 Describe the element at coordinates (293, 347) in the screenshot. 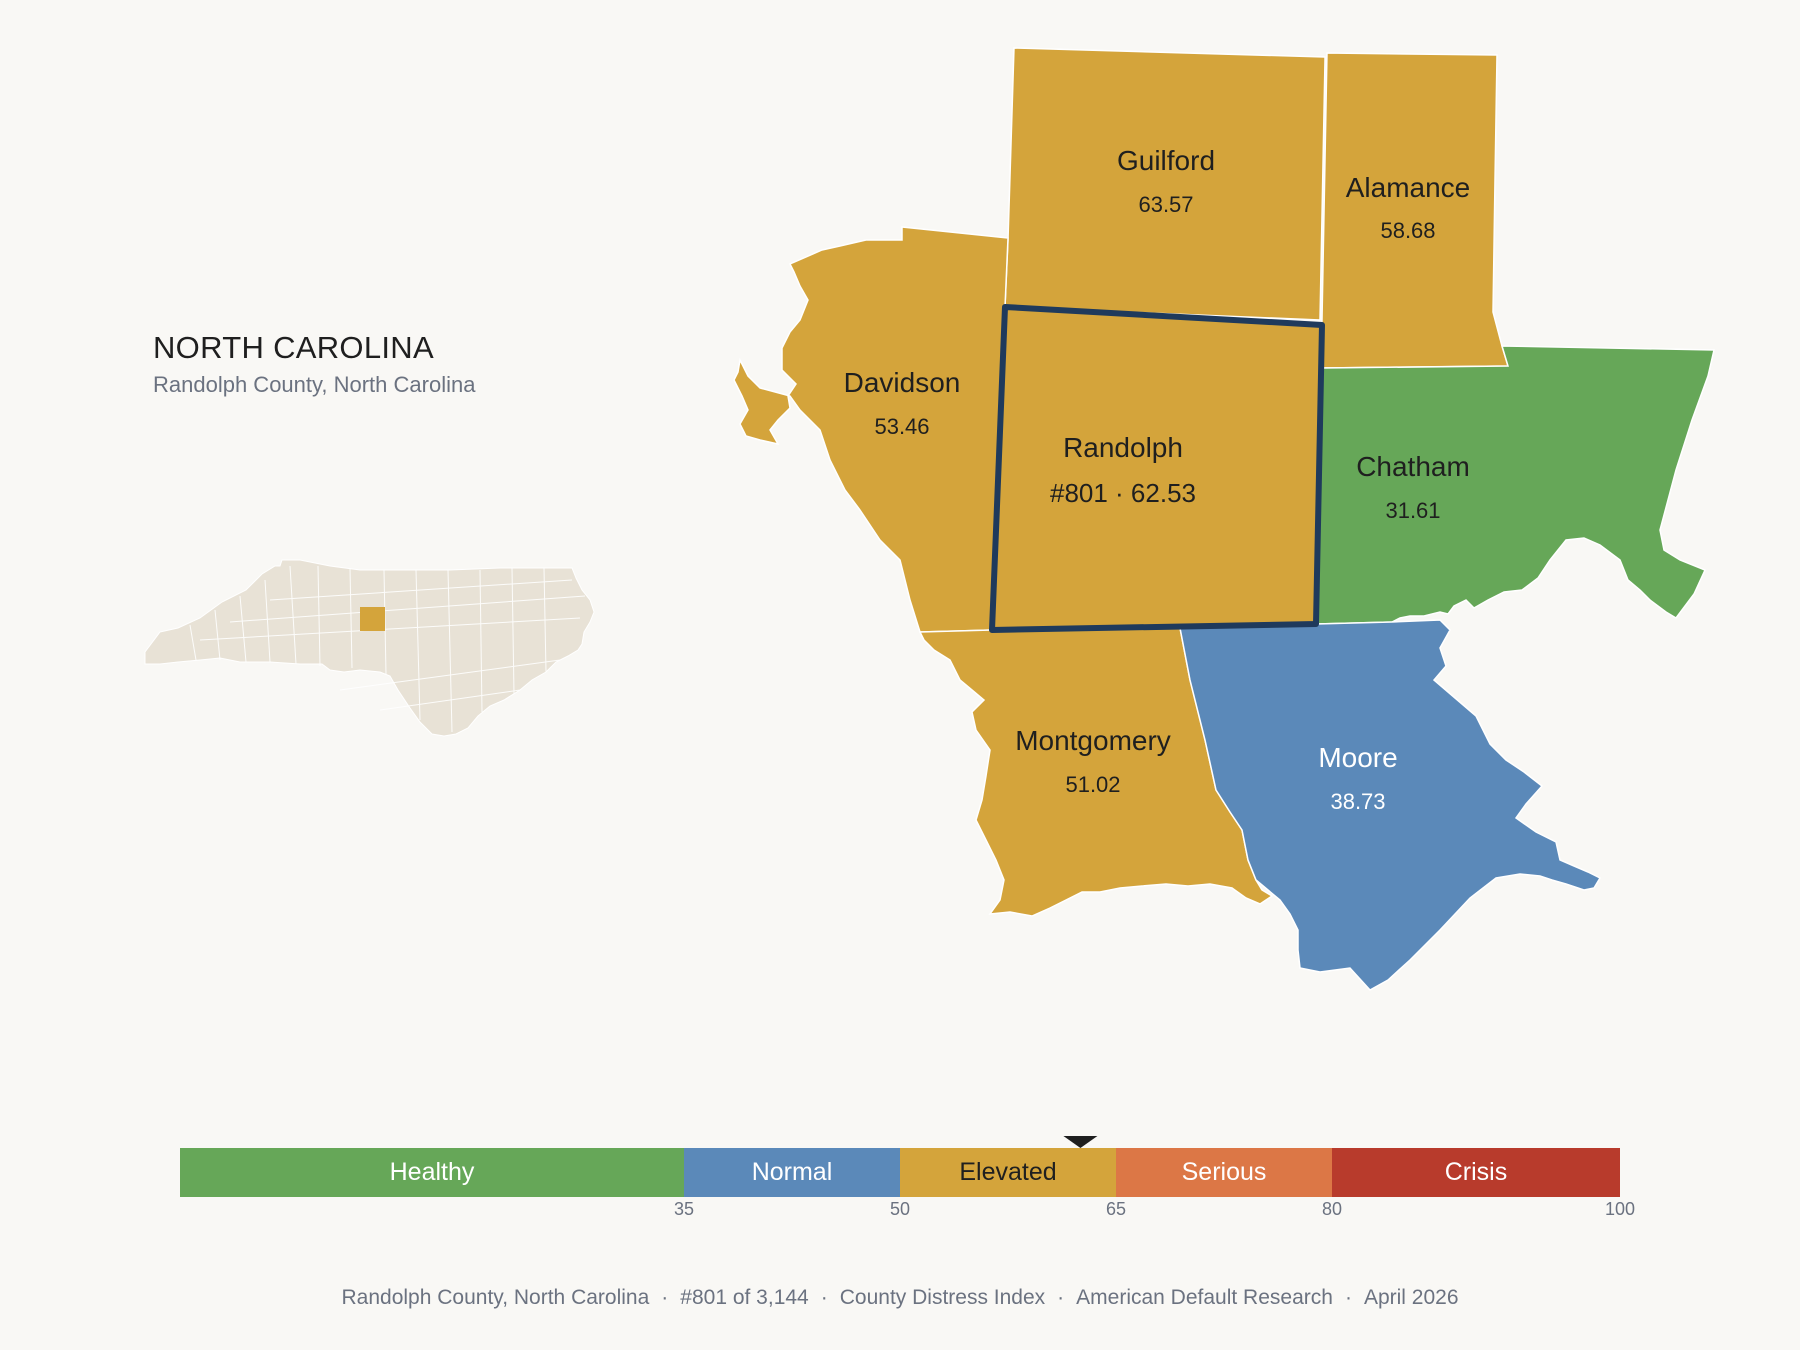

I see `state-title: NORTH CAROLINA` at that location.